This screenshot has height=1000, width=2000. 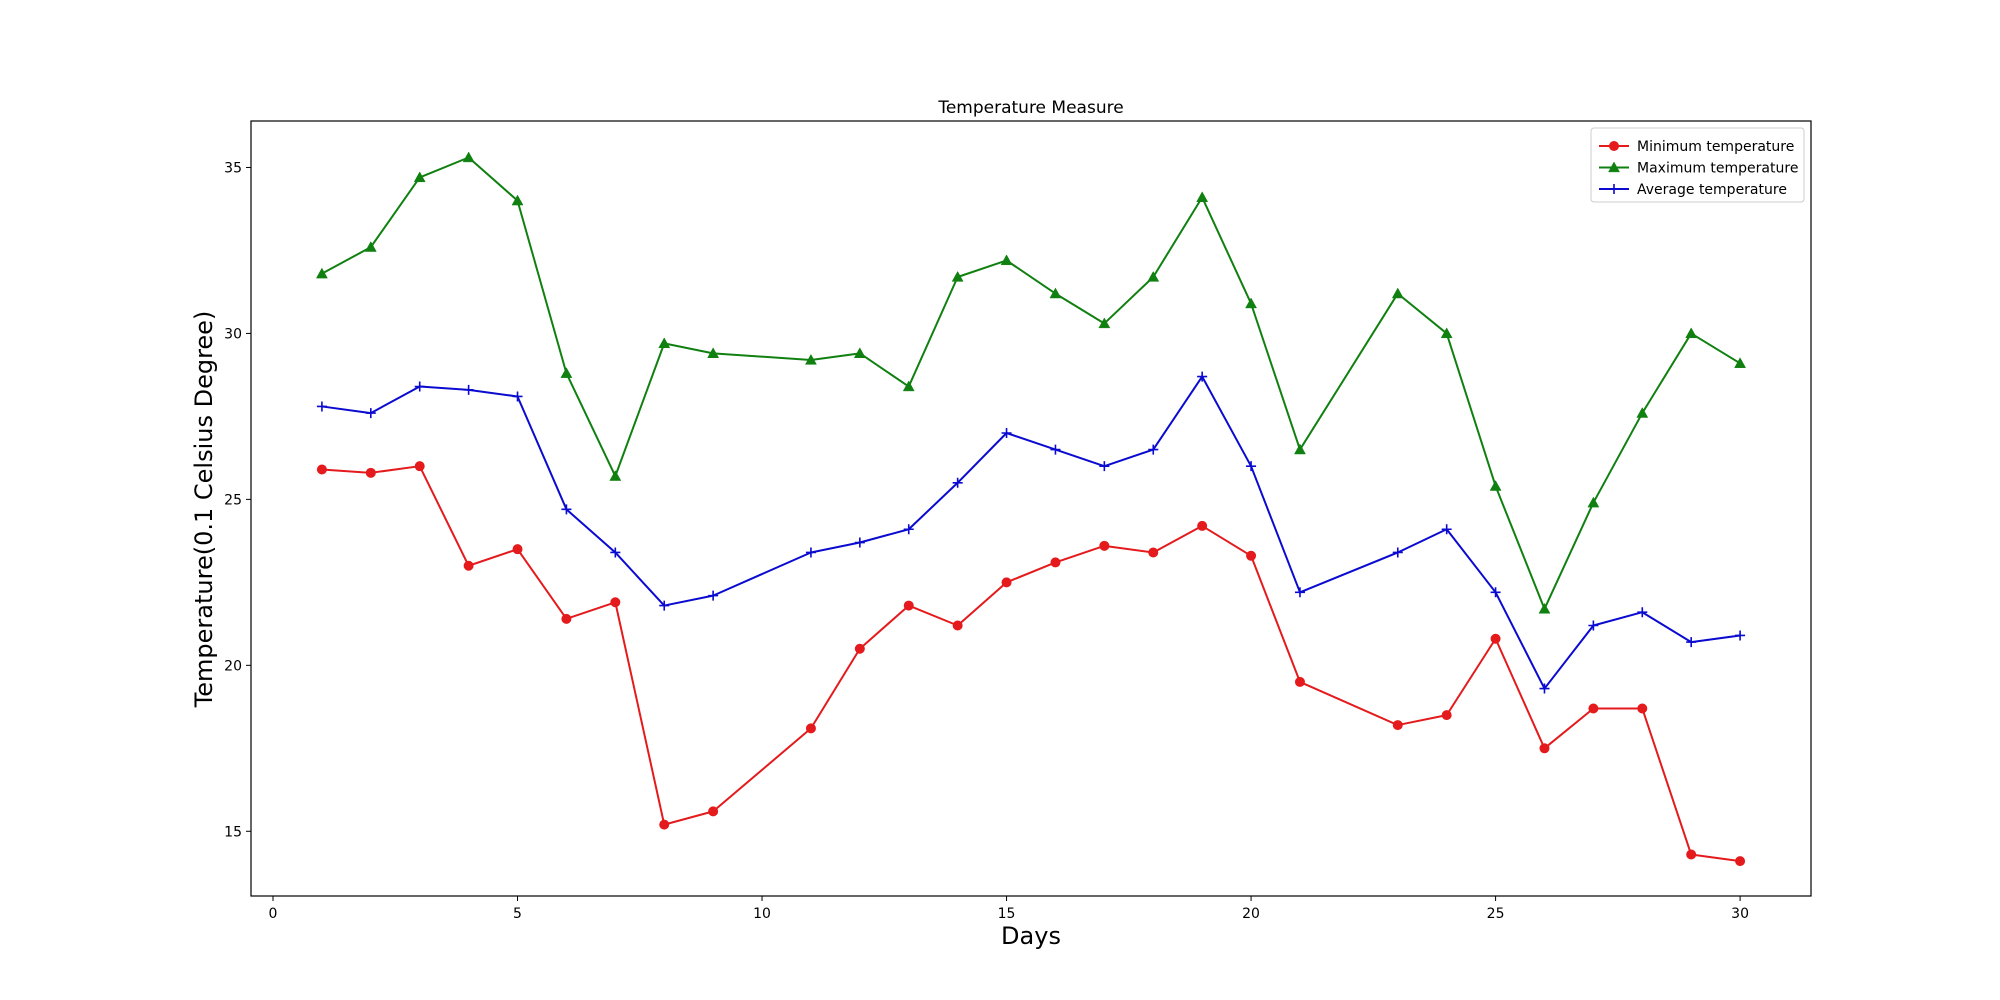 What do you see at coordinates (517, 914) in the screenshot?
I see `x-tick-label: 5` at bounding box center [517, 914].